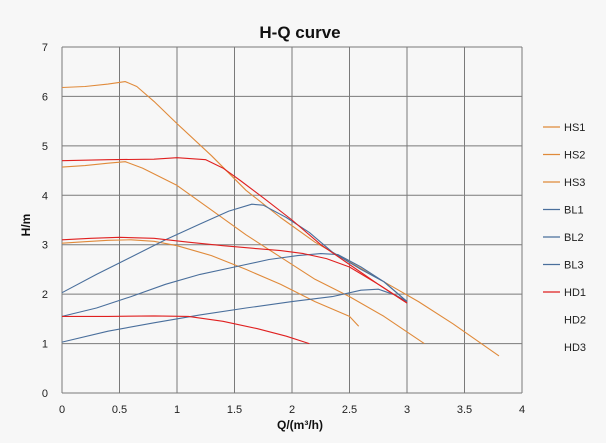 Image resolution: width=606 pixels, height=443 pixels. Describe the element at coordinates (234, 285) in the screenshot. I see `series-line-bl2` at that location.